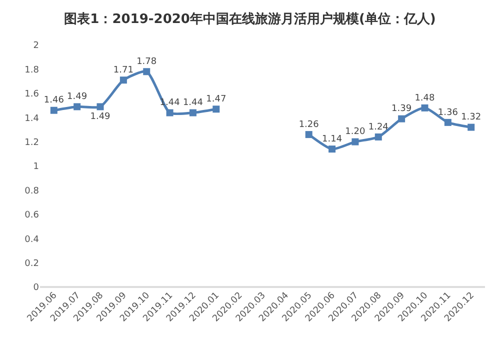 The width and height of the screenshot is (500, 347). What do you see at coordinates (402, 109) in the screenshot?
I see `text: 1.39` at bounding box center [402, 109].